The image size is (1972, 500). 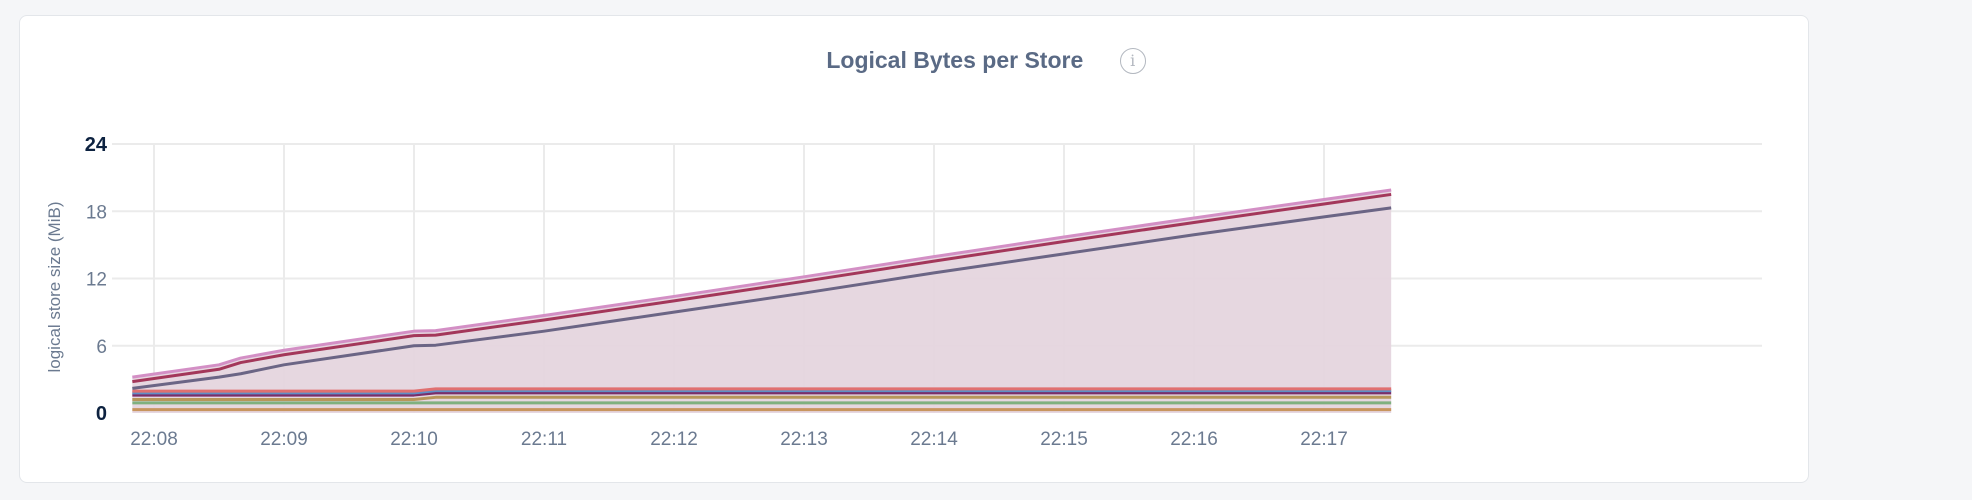 I want to click on x-tick-label: 22:13, so click(x=804, y=439).